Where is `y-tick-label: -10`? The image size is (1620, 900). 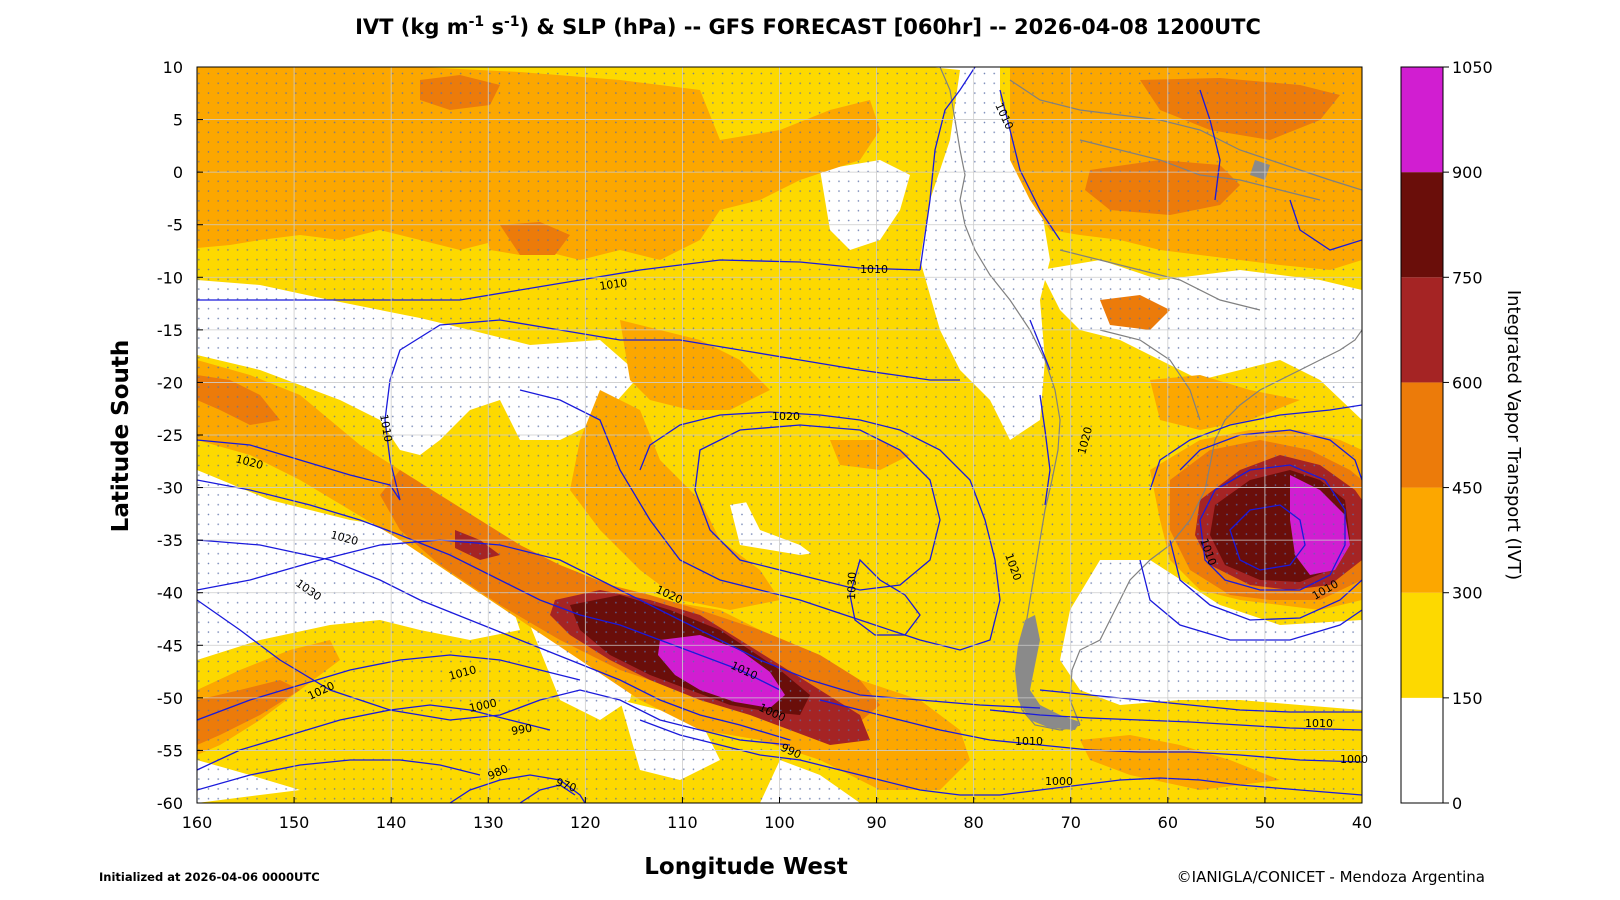
y-tick-label: -10 is located at coordinates (170, 277).